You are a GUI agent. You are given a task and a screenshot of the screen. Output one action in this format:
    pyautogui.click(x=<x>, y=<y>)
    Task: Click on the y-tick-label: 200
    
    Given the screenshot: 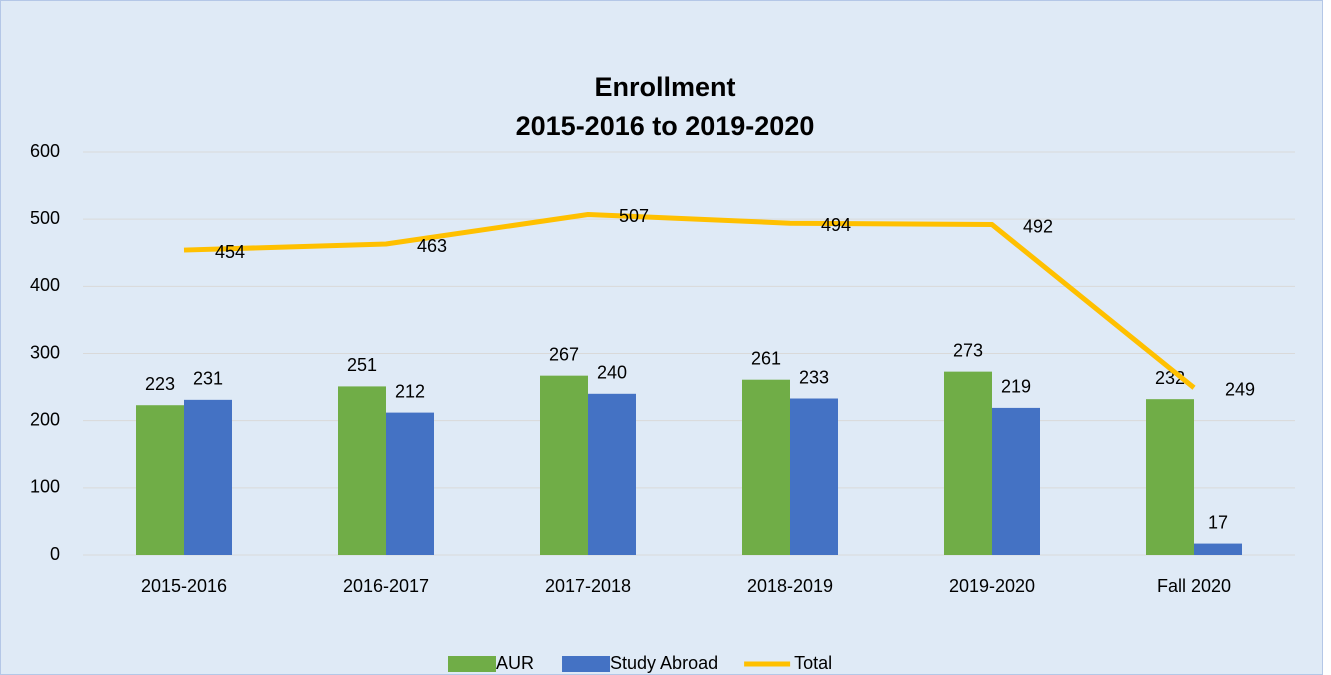 What is the action you would take?
    pyautogui.click(x=45, y=419)
    